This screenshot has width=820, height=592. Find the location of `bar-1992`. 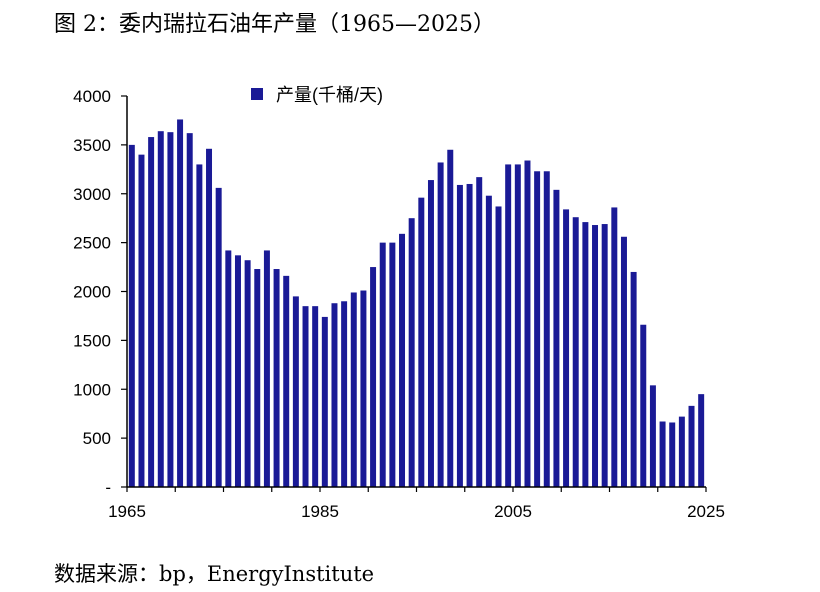

bar-1992 is located at coordinates (392, 365).